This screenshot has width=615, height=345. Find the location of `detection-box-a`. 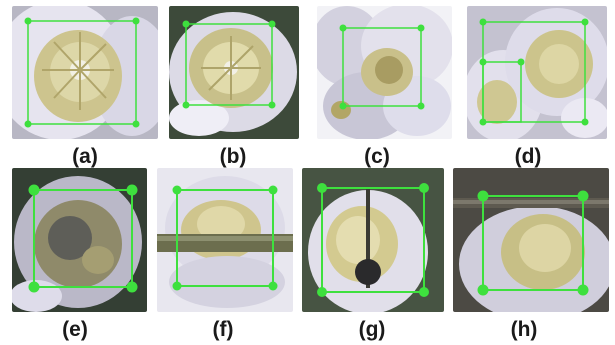

detection-box-a is located at coordinates (82, 72).